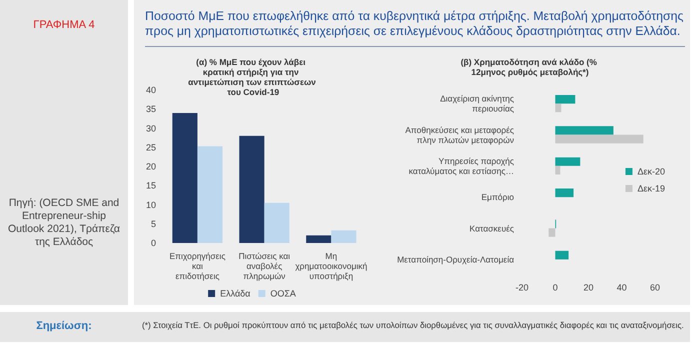 The image size is (700, 343). What do you see at coordinates (522, 287) in the screenshot?
I see `x-tick-label: -20` at bounding box center [522, 287].